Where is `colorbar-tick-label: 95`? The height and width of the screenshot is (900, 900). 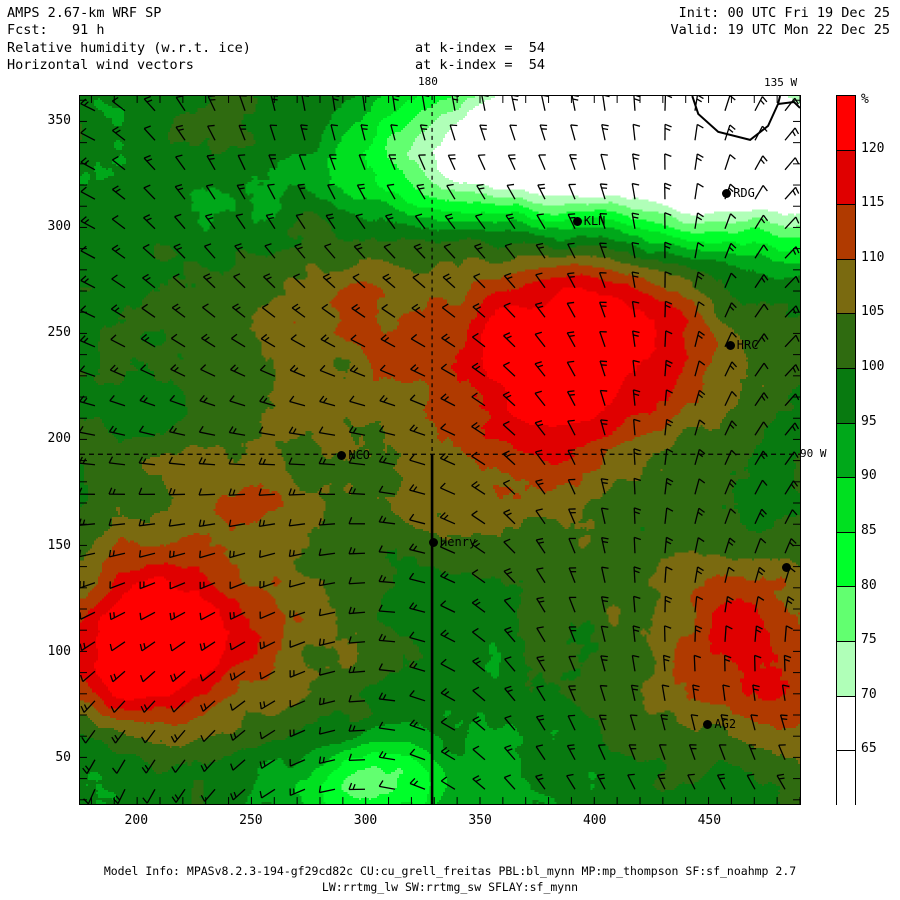
colorbar-tick-label: 95 is located at coordinates (869, 421).